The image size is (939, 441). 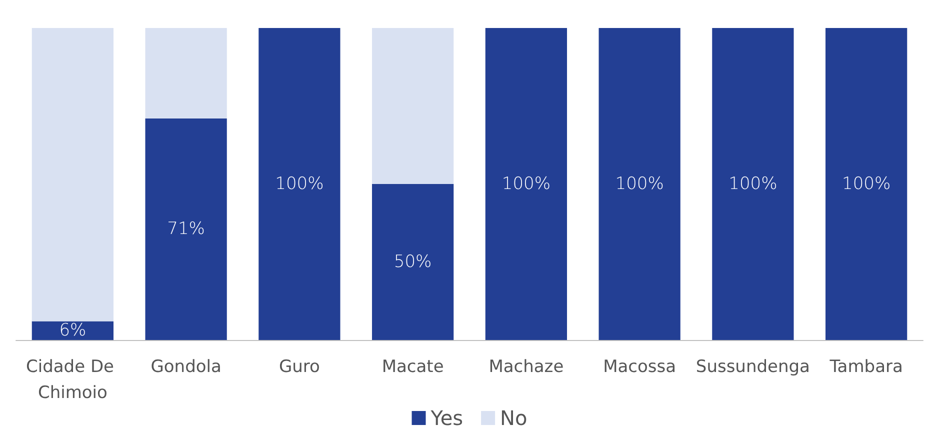 What do you see at coordinates (514, 418) in the screenshot?
I see `legend-label: No` at bounding box center [514, 418].